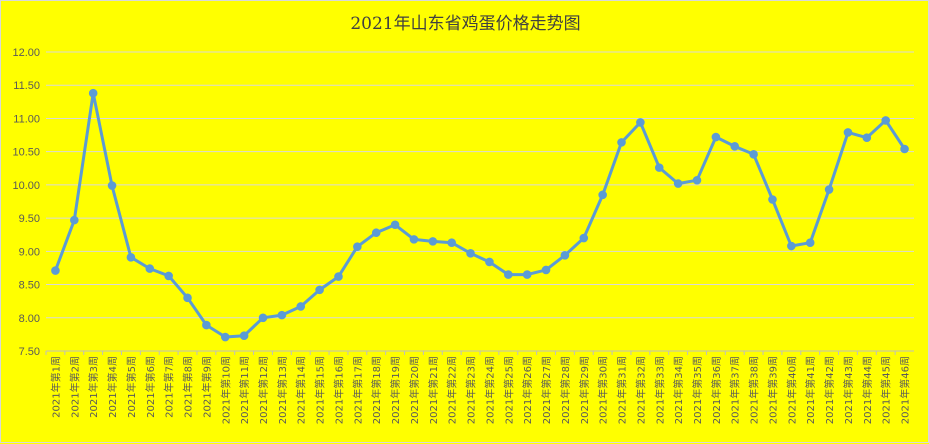 The width and height of the screenshot is (929, 444). Describe the element at coordinates (26, 186) in the screenshot. I see `y-tick-label: 10.00` at that location.